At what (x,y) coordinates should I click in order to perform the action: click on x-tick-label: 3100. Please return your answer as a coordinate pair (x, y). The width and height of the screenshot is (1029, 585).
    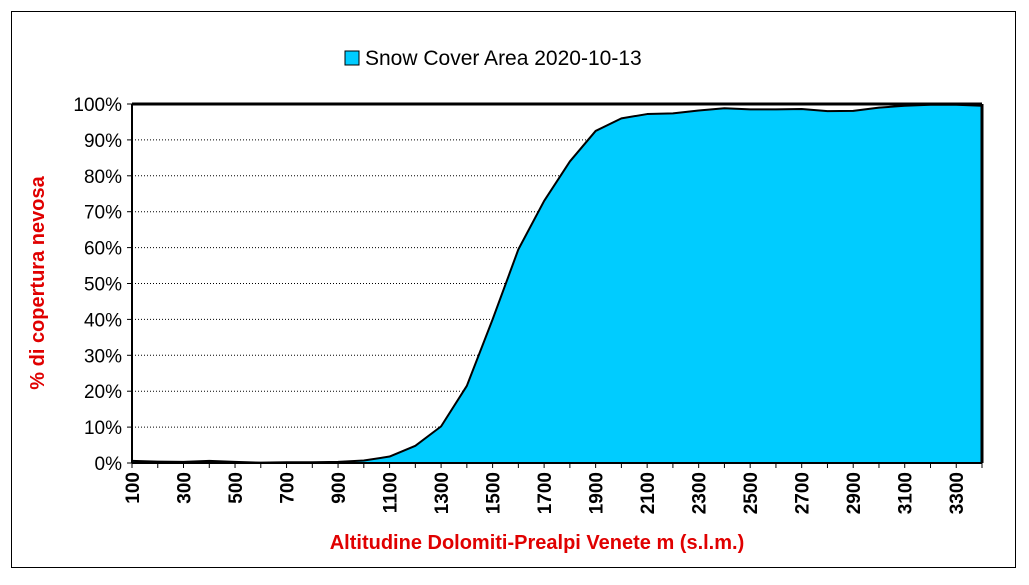
    Looking at the image, I should click on (906, 493).